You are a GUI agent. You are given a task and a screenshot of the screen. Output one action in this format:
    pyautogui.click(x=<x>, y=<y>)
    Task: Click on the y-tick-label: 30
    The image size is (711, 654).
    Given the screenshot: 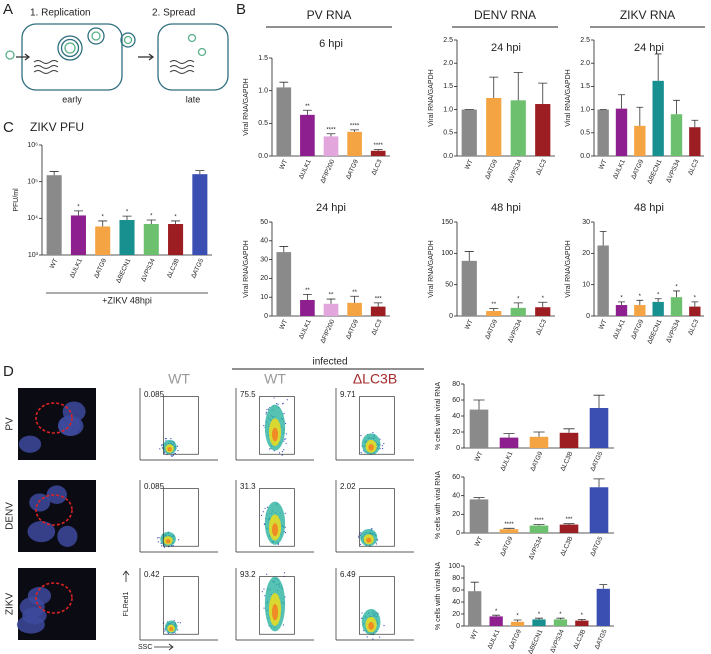 What is the action you would take?
    pyautogui.click(x=264, y=259)
    